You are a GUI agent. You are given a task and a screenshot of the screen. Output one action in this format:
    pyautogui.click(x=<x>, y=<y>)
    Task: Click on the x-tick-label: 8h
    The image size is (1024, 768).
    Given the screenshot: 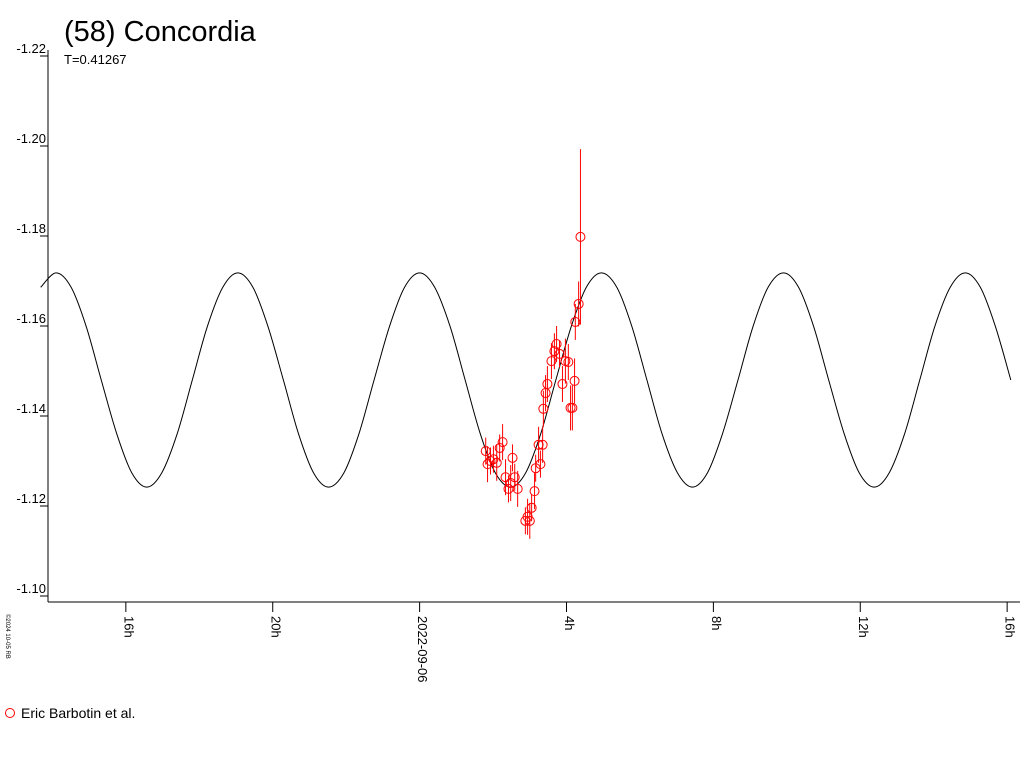 What is the action you would take?
    pyautogui.click(x=716, y=623)
    